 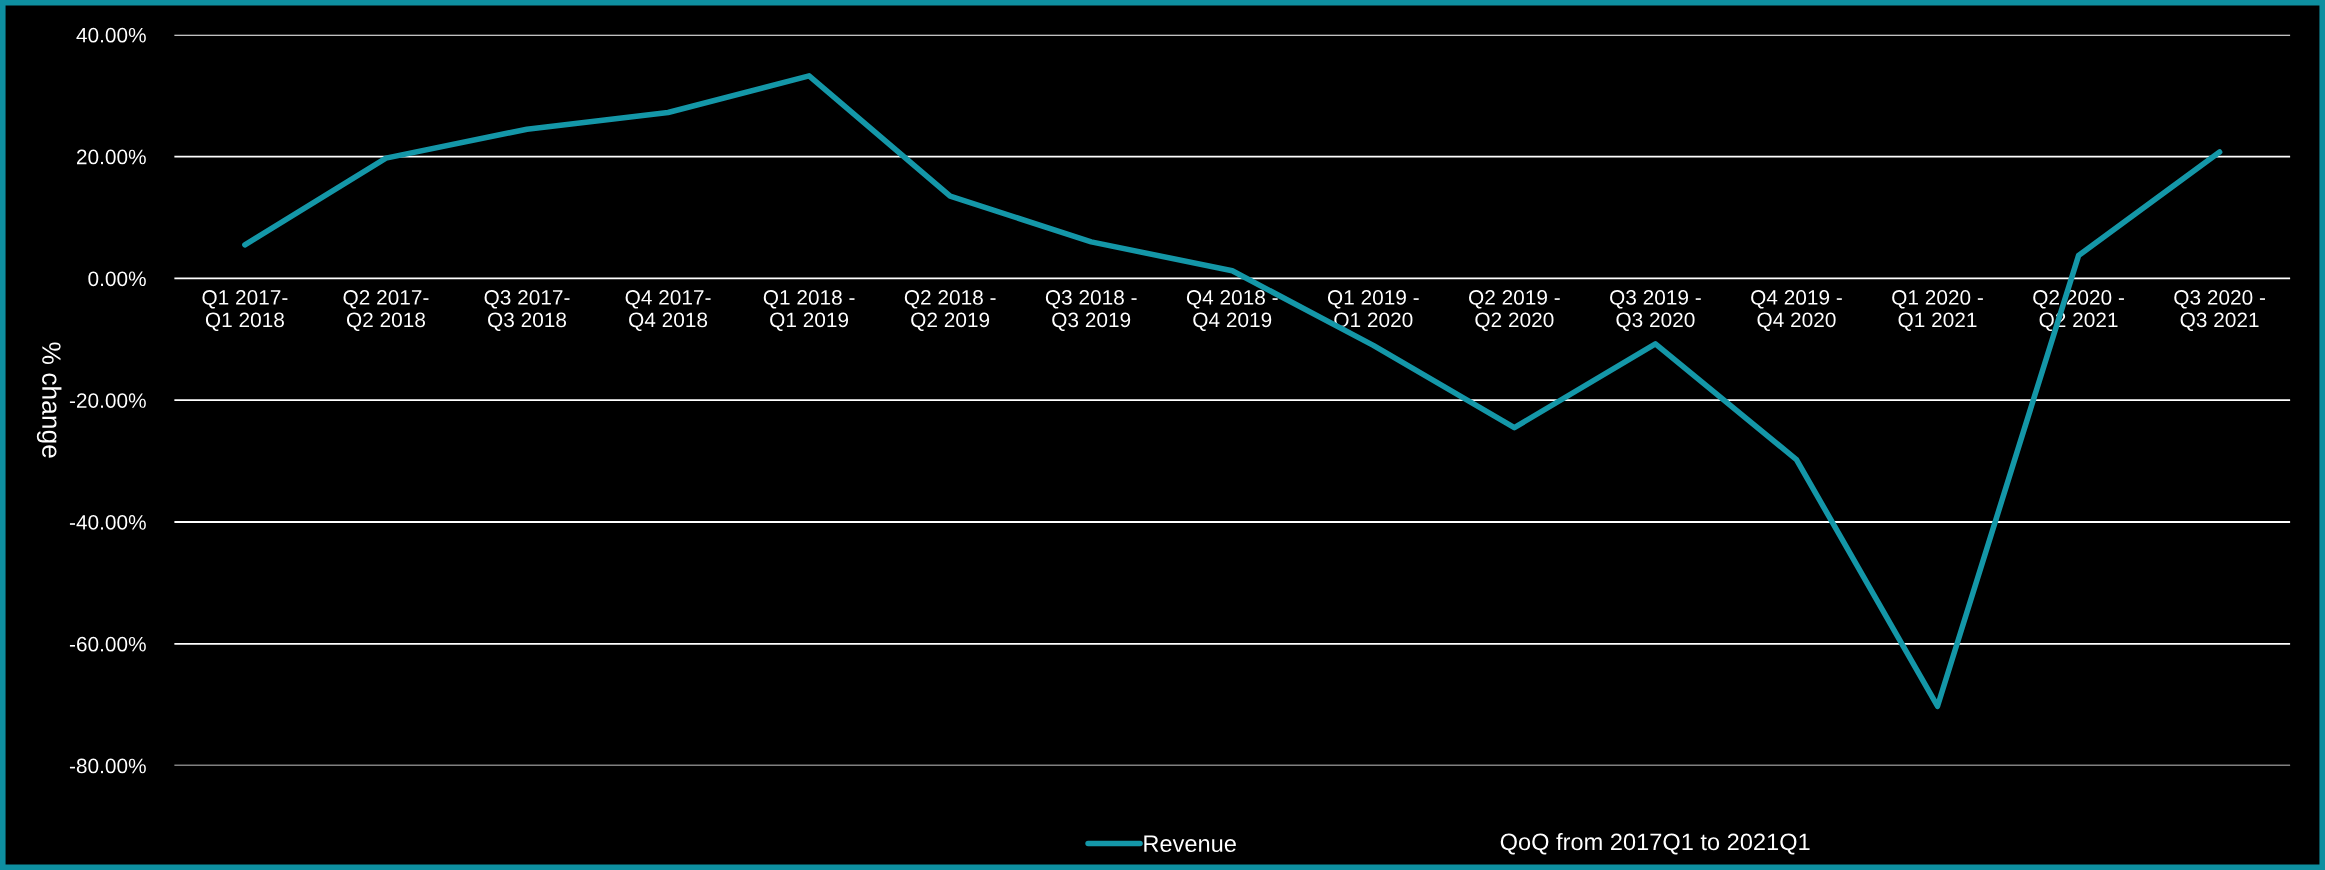 What do you see at coordinates (1514, 310) in the screenshot?
I see `x-tick-label: Q2 2019 - Q2 2020` at bounding box center [1514, 310].